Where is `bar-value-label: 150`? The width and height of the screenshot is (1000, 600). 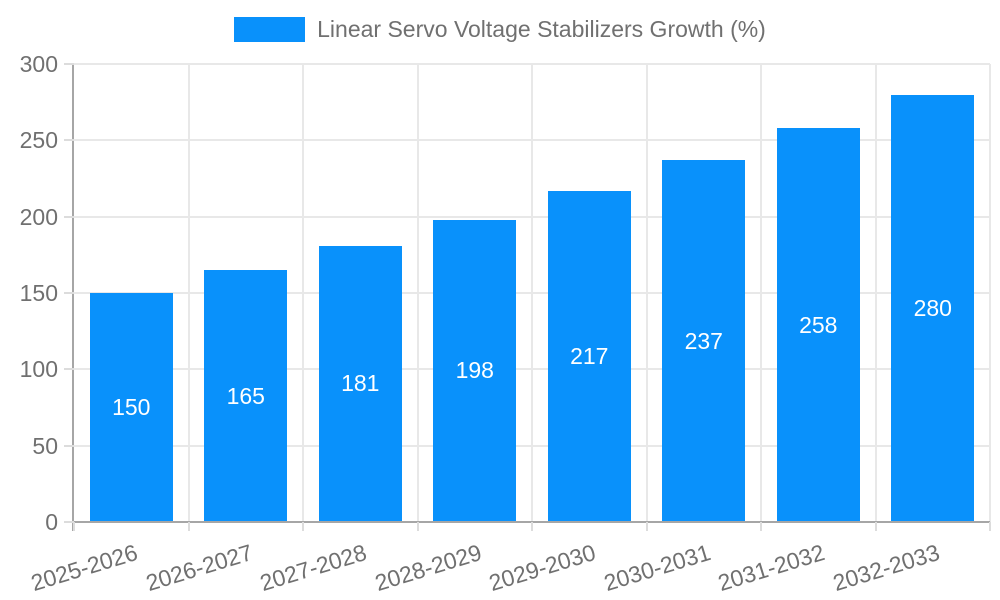
bar-value-label: 150 is located at coordinates (131, 407).